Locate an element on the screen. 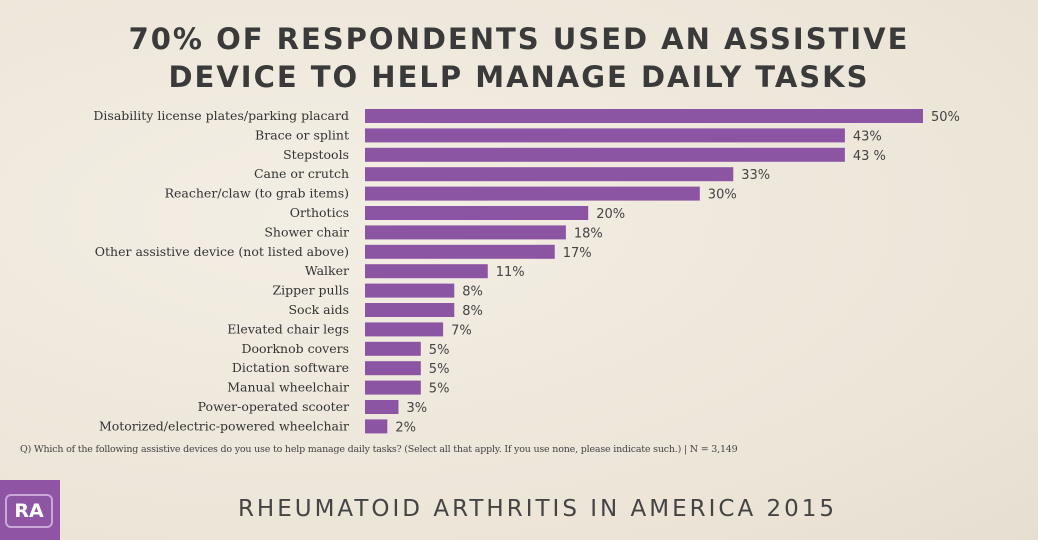 The height and width of the screenshot is (540, 1038). data-label: 2% is located at coordinates (405, 427).